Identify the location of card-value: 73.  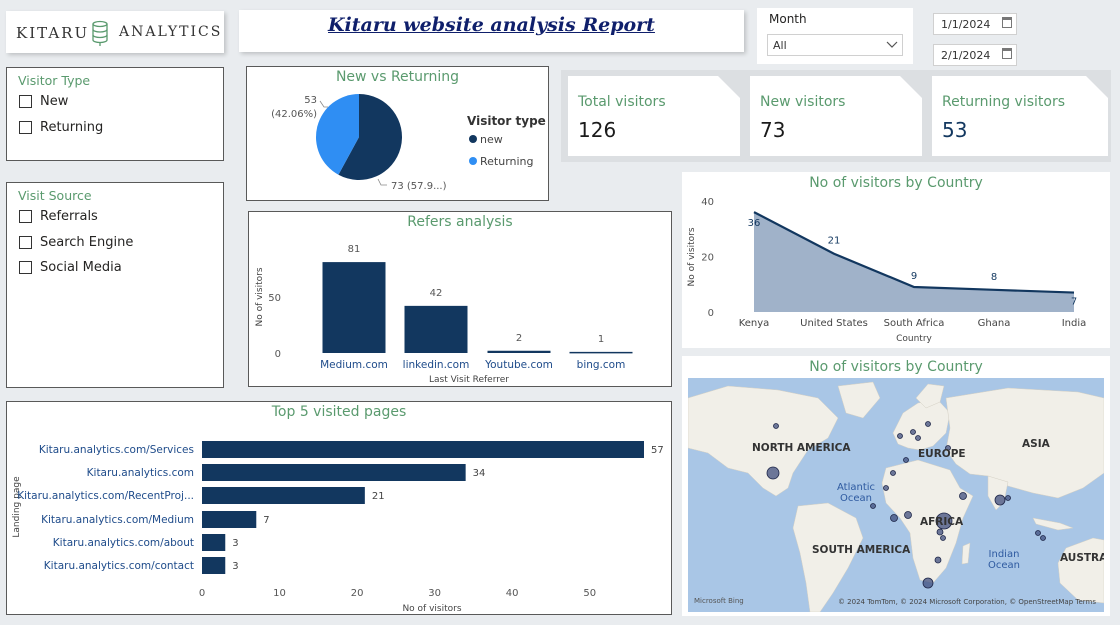
(773, 130).